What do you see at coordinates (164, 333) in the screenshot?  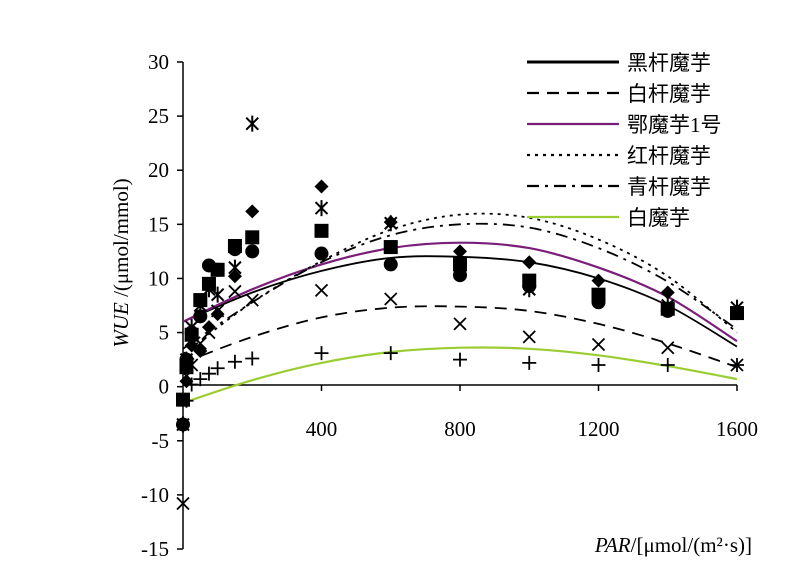 I see `y-tick-label: 5` at bounding box center [164, 333].